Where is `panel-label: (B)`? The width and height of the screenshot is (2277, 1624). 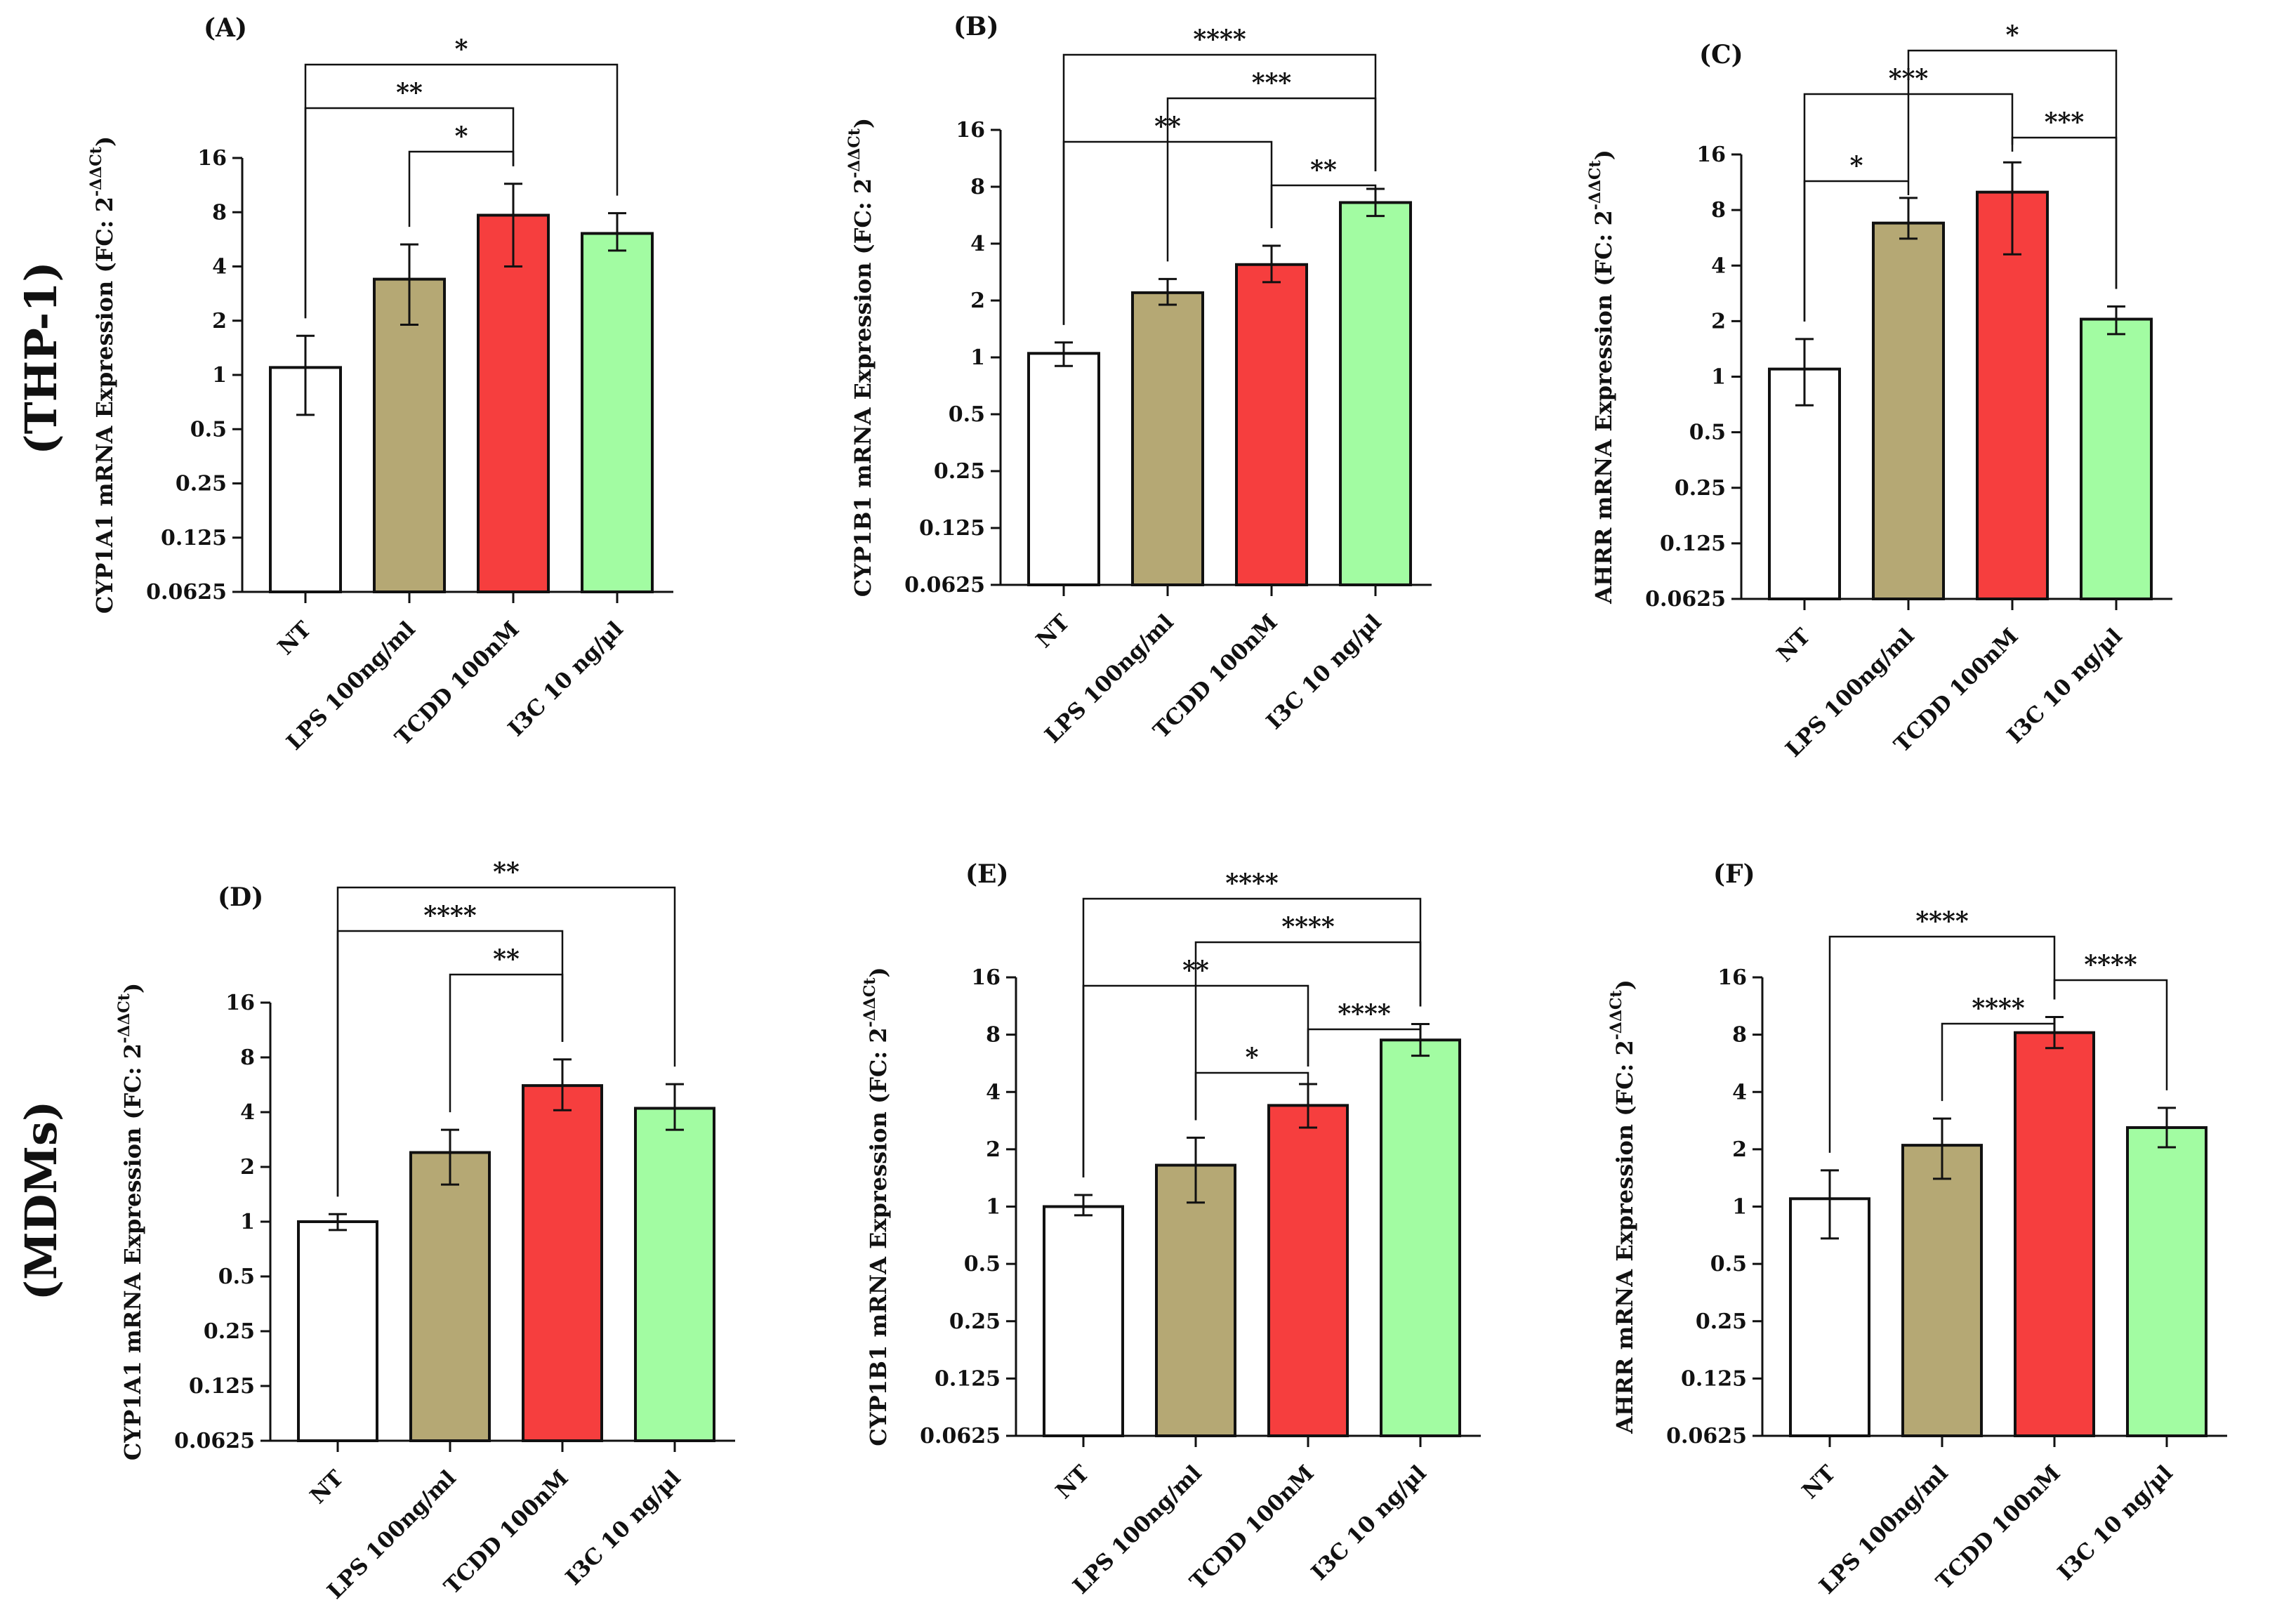 panel-label: (B) is located at coordinates (976, 26).